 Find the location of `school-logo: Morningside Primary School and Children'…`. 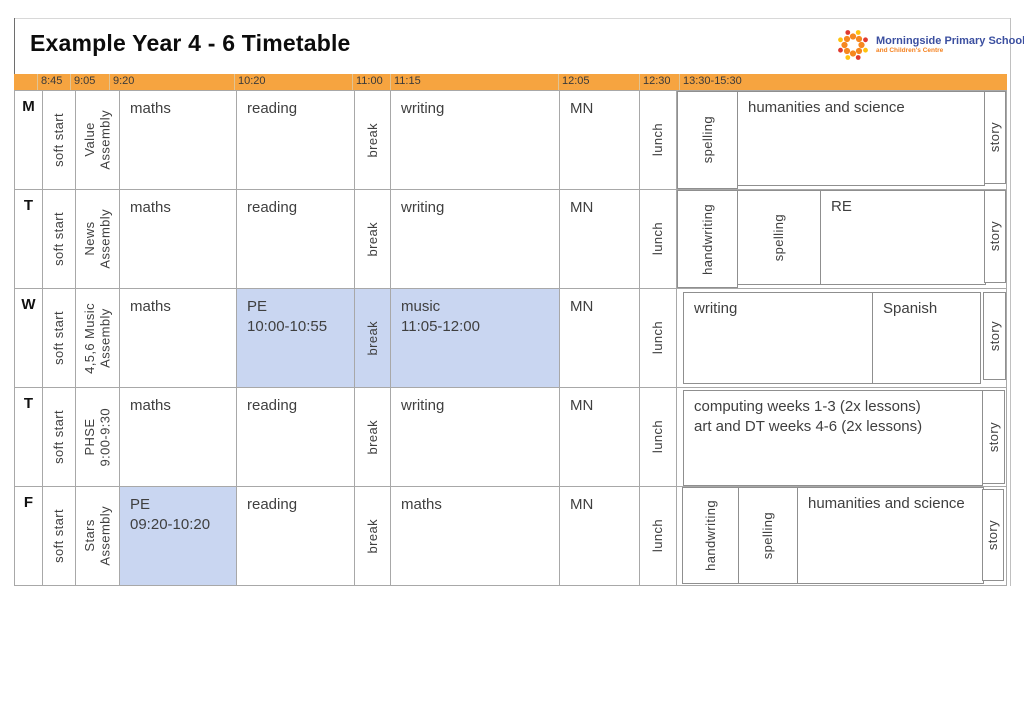

school-logo: Morningside Primary School and Children'… is located at coordinates (930, 45).